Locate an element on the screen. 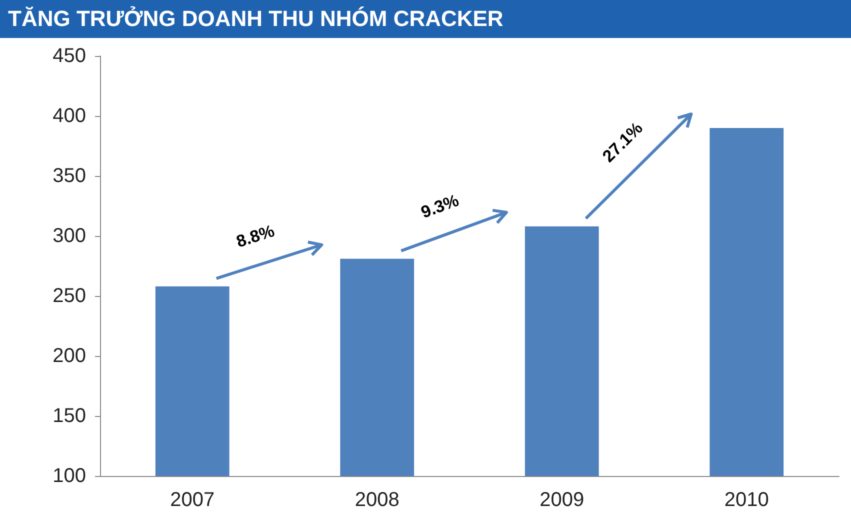 The height and width of the screenshot is (528, 851). y-tick-label: 250 is located at coordinates (69, 296).